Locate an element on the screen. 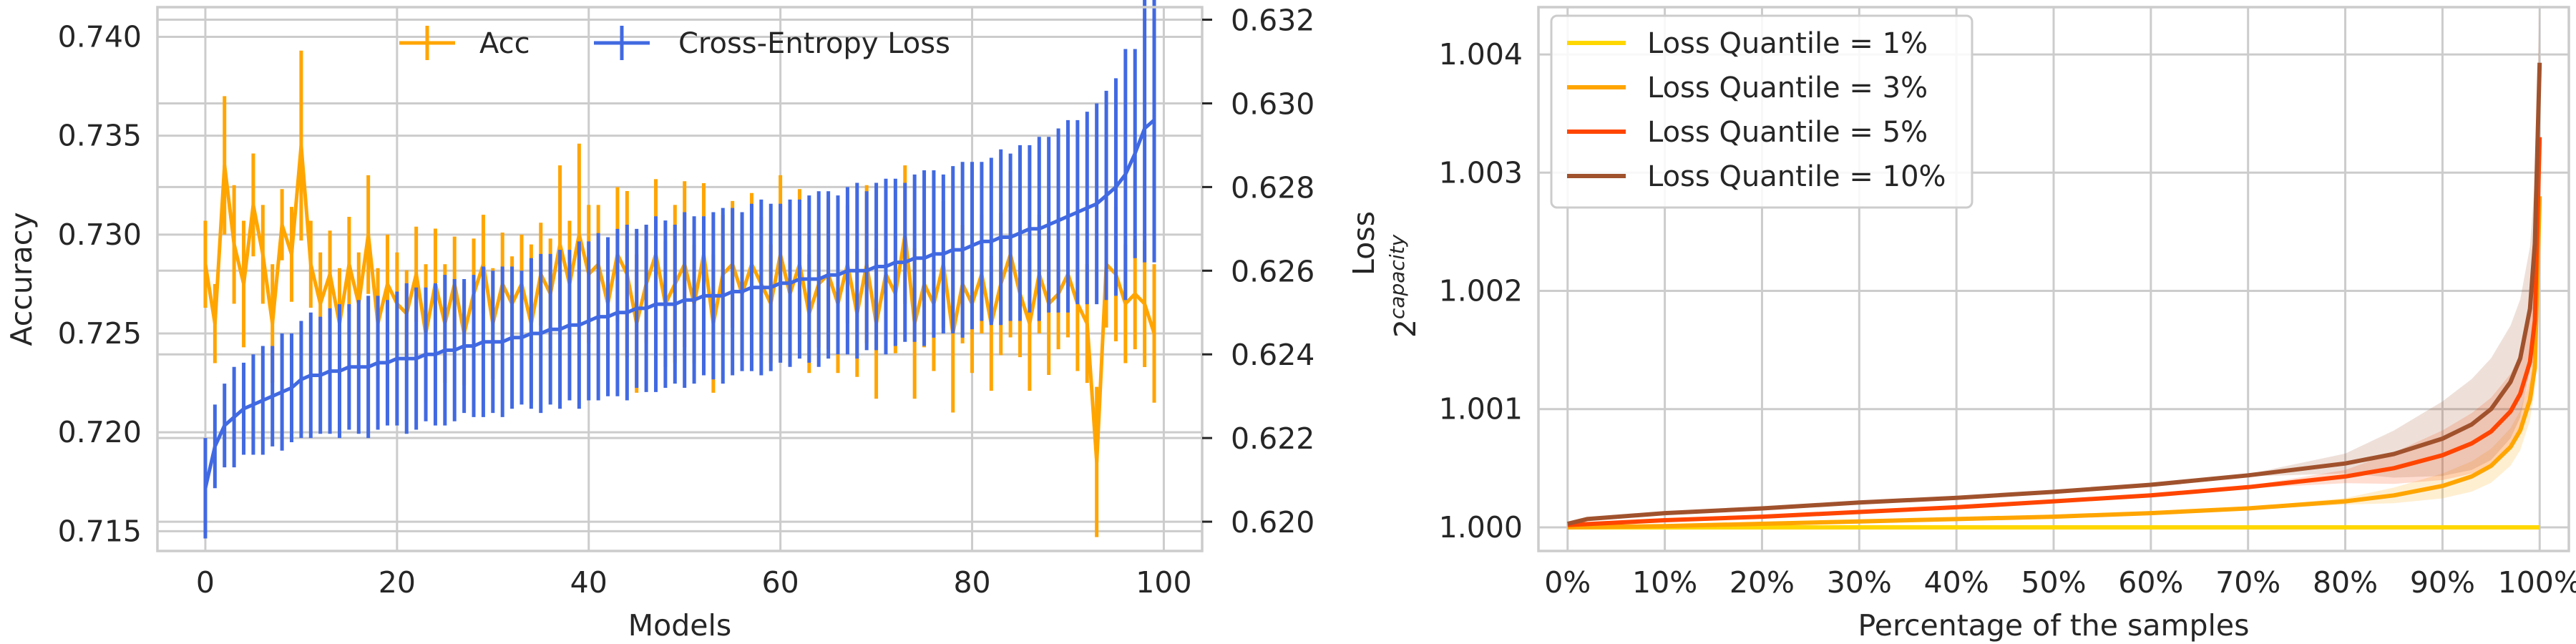  left-x-tick-label: 20 is located at coordinates (397, 582).